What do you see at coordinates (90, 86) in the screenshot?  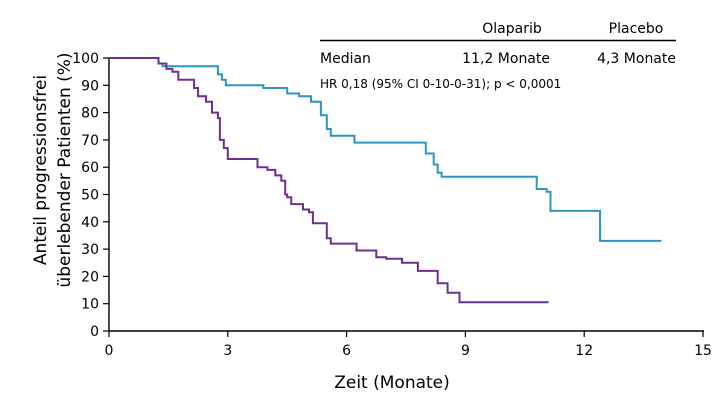 I see `y-tick-label: 90` at bounding box center [90, 86].